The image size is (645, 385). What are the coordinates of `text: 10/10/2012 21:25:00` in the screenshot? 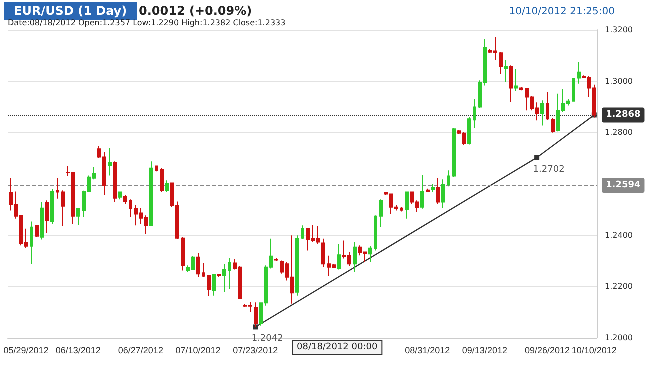 It's located at (562, 12).